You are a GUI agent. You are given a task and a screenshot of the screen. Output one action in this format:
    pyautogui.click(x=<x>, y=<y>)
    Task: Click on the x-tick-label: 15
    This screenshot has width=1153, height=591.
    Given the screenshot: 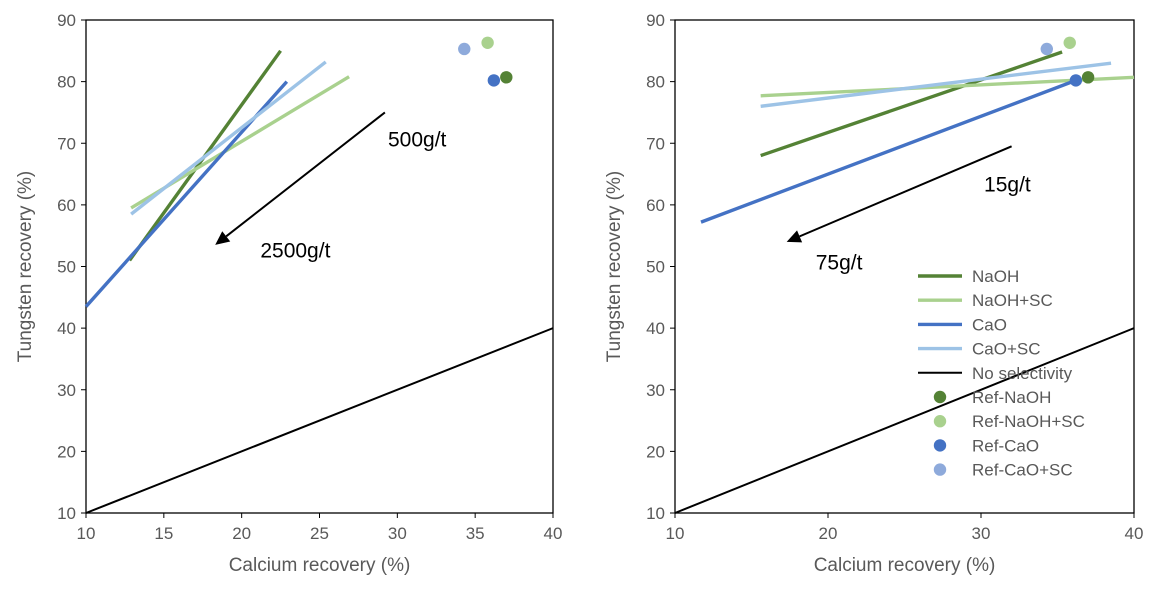 What is the action you would take?
    pyautogui.click(x=163, y=533)
    